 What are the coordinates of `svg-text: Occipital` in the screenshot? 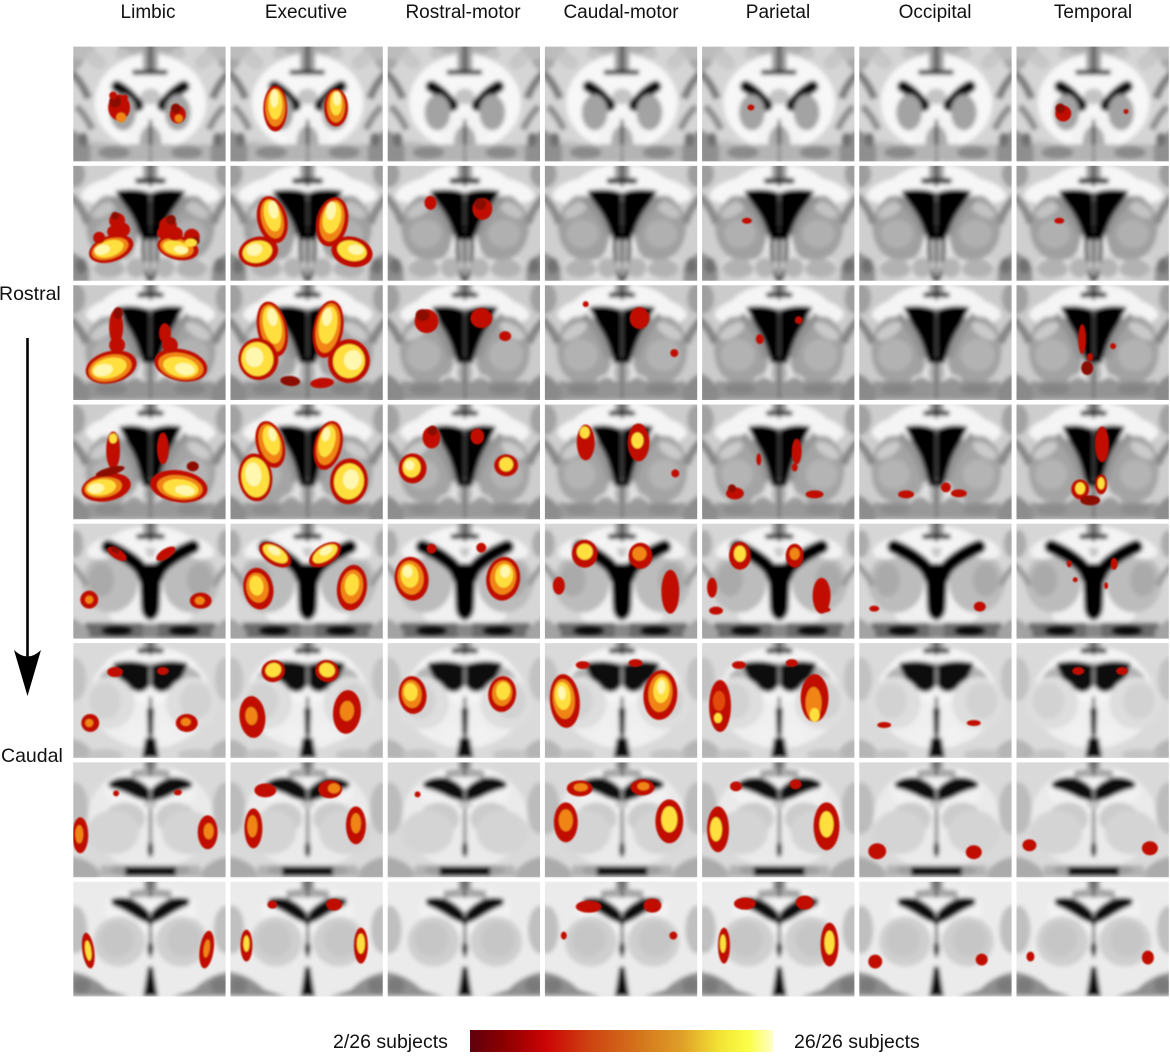 It's located at (935, 12).